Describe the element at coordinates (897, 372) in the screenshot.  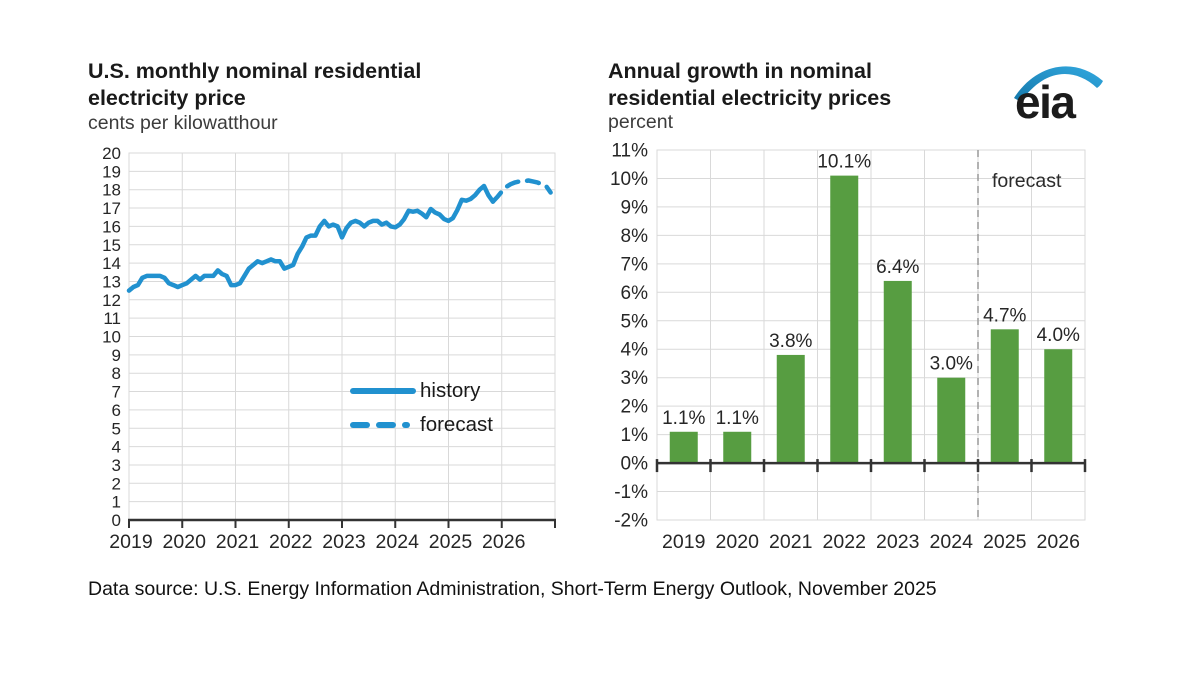
I see `bar-2023` at that location.